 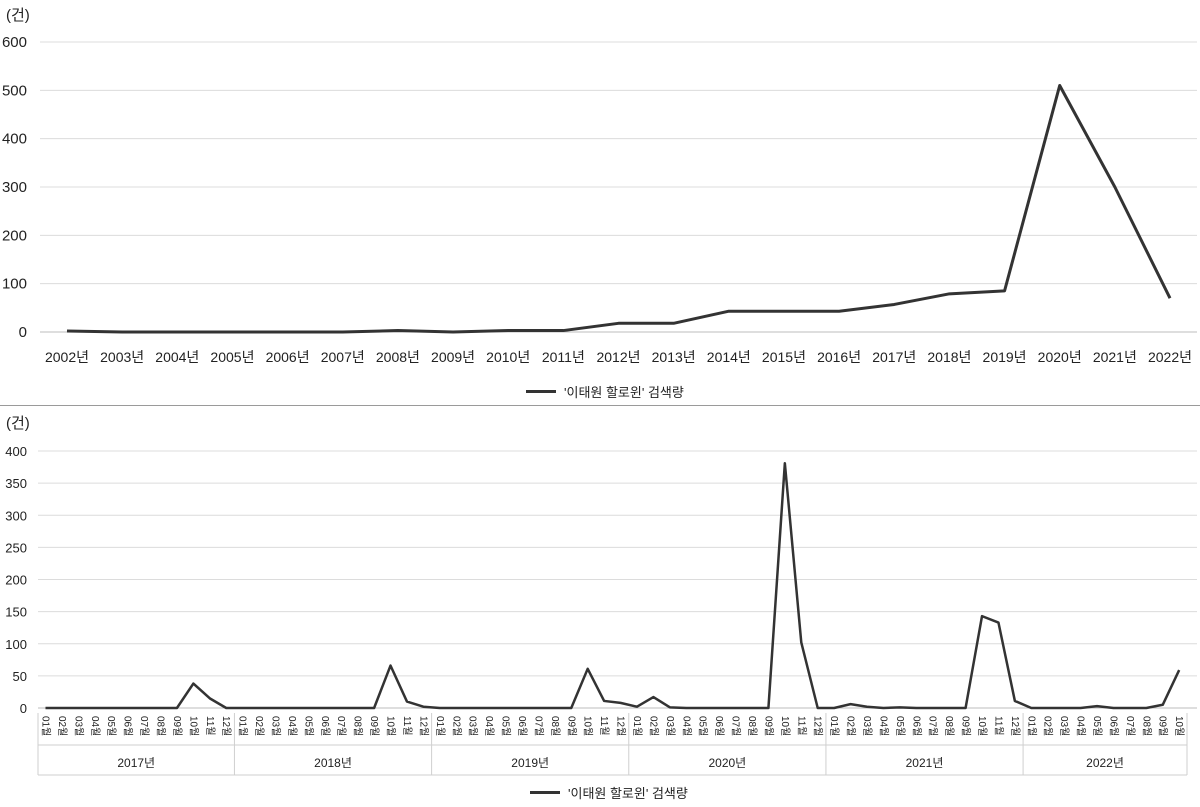 I want to click on x-tick-label: 2014년, so click(x=729, y=357).